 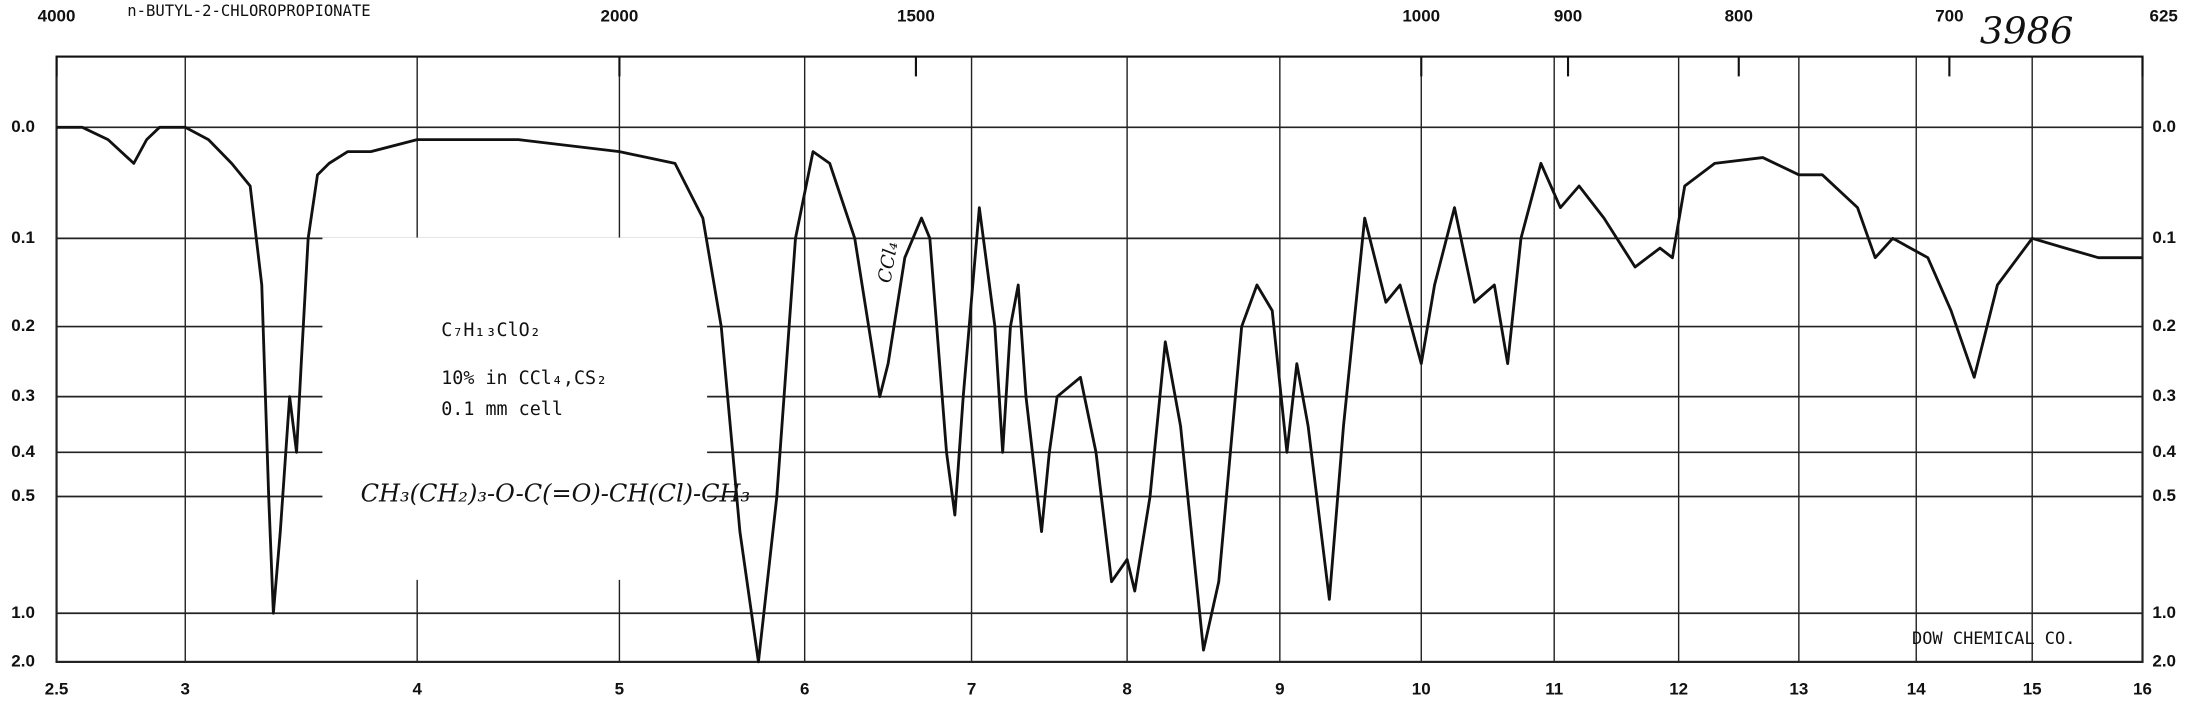 What do you see at coordinates (1916, 689) in the screenshot?
I see `x-tick-label: 14` at bounding box center [1916, 689].